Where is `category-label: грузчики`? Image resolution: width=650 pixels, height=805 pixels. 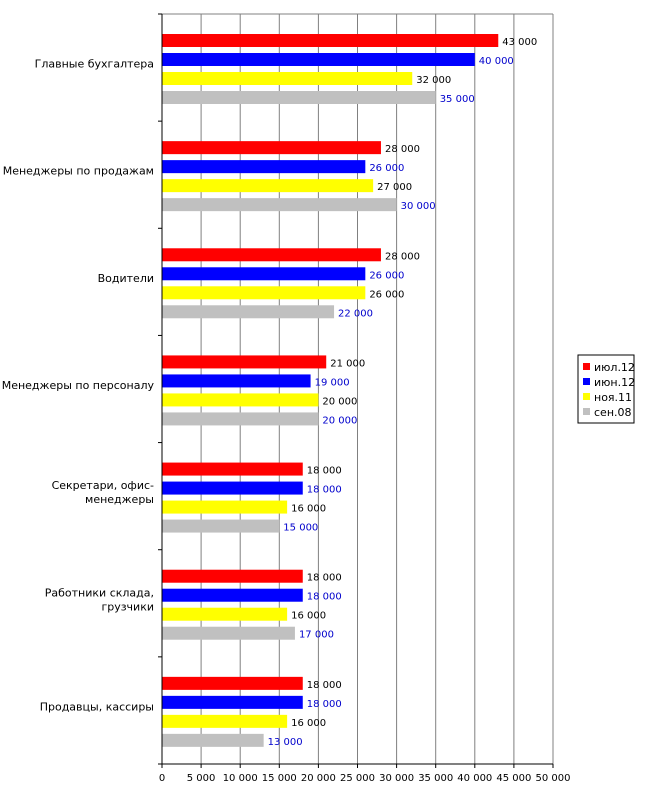 category-label: грузчики is located at coordinates (127, 606).